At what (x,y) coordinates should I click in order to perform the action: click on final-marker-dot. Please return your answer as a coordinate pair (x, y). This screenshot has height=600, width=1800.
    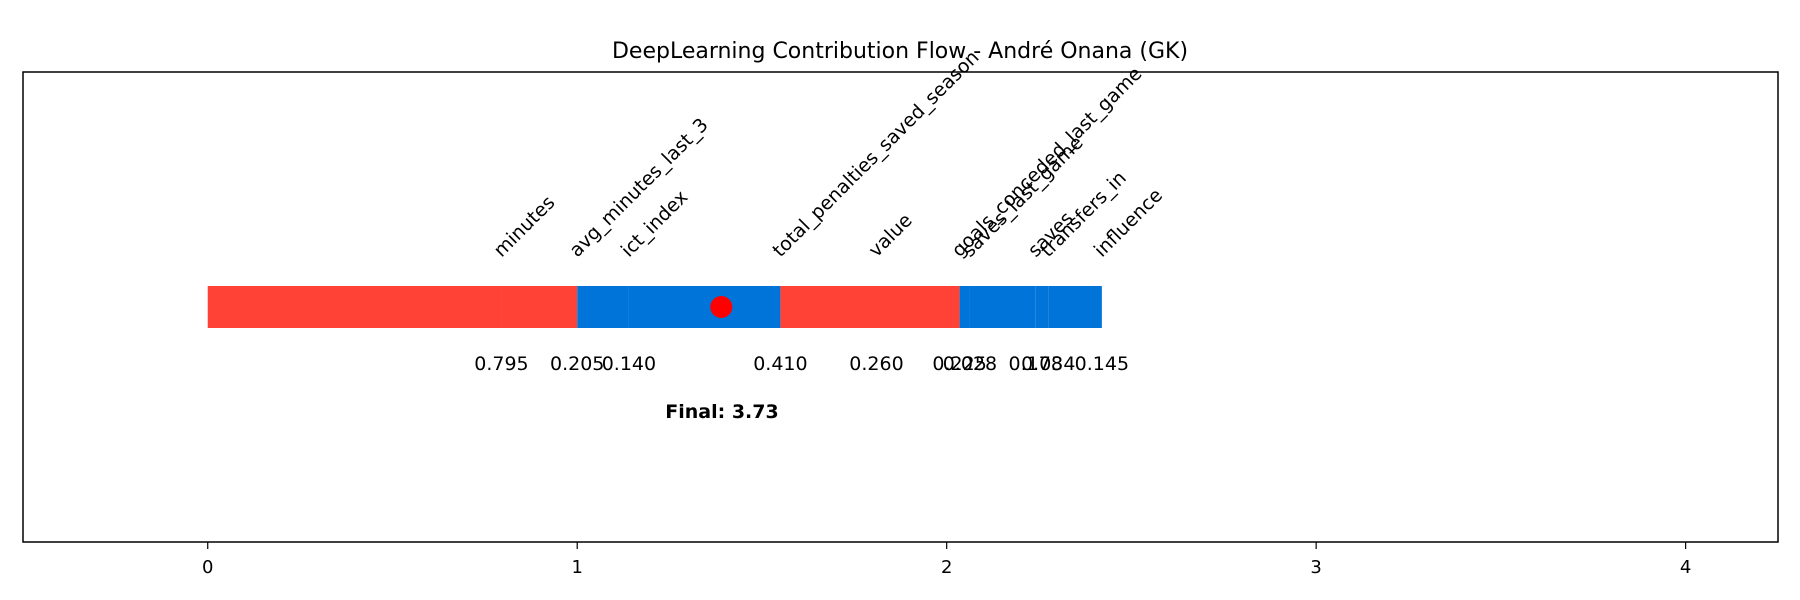
    Looking at the image, I should click on (721, 307).